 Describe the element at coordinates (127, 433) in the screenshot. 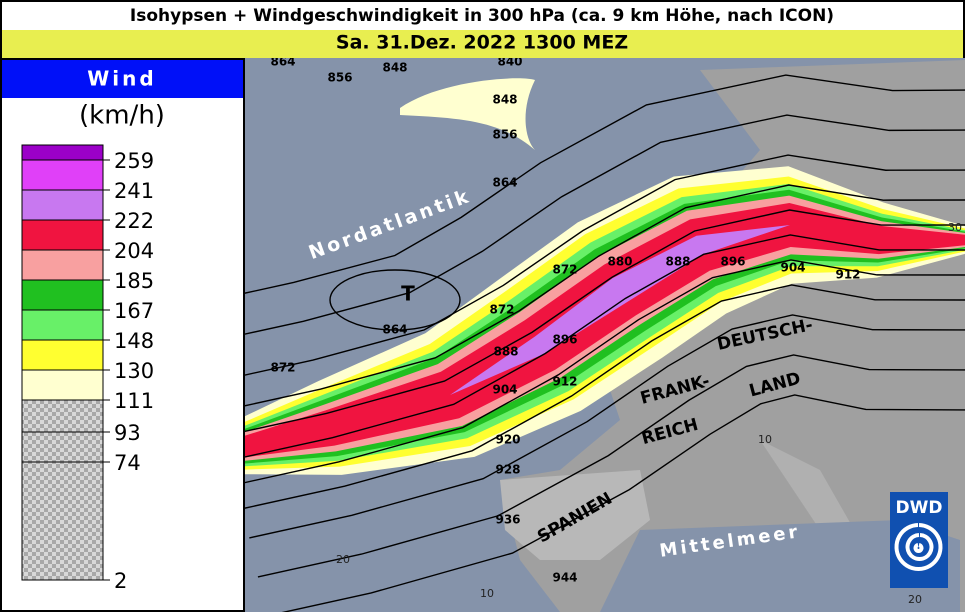

I see `legend-label: 93` at that location.